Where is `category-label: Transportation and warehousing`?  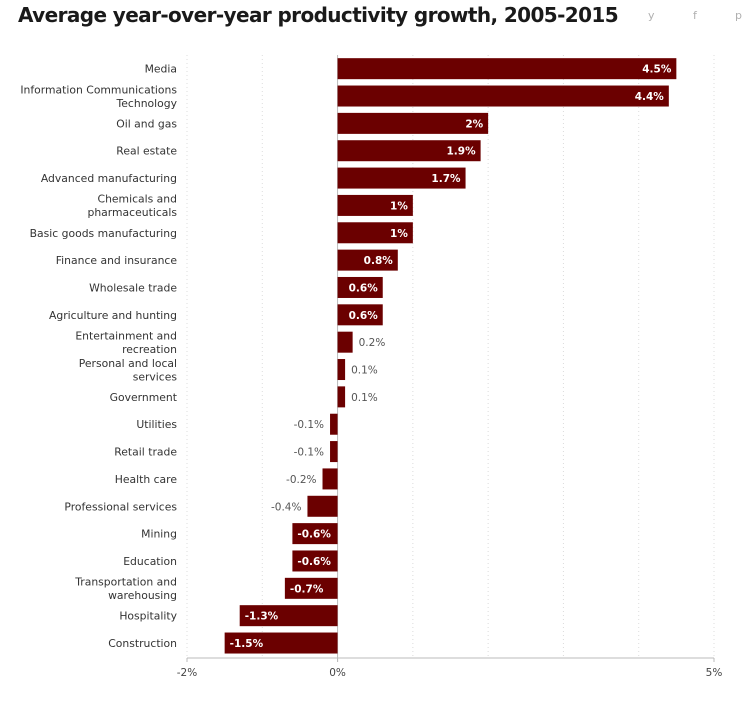
category-label: Transportation and warehousing is located at coordinates (125, 589).